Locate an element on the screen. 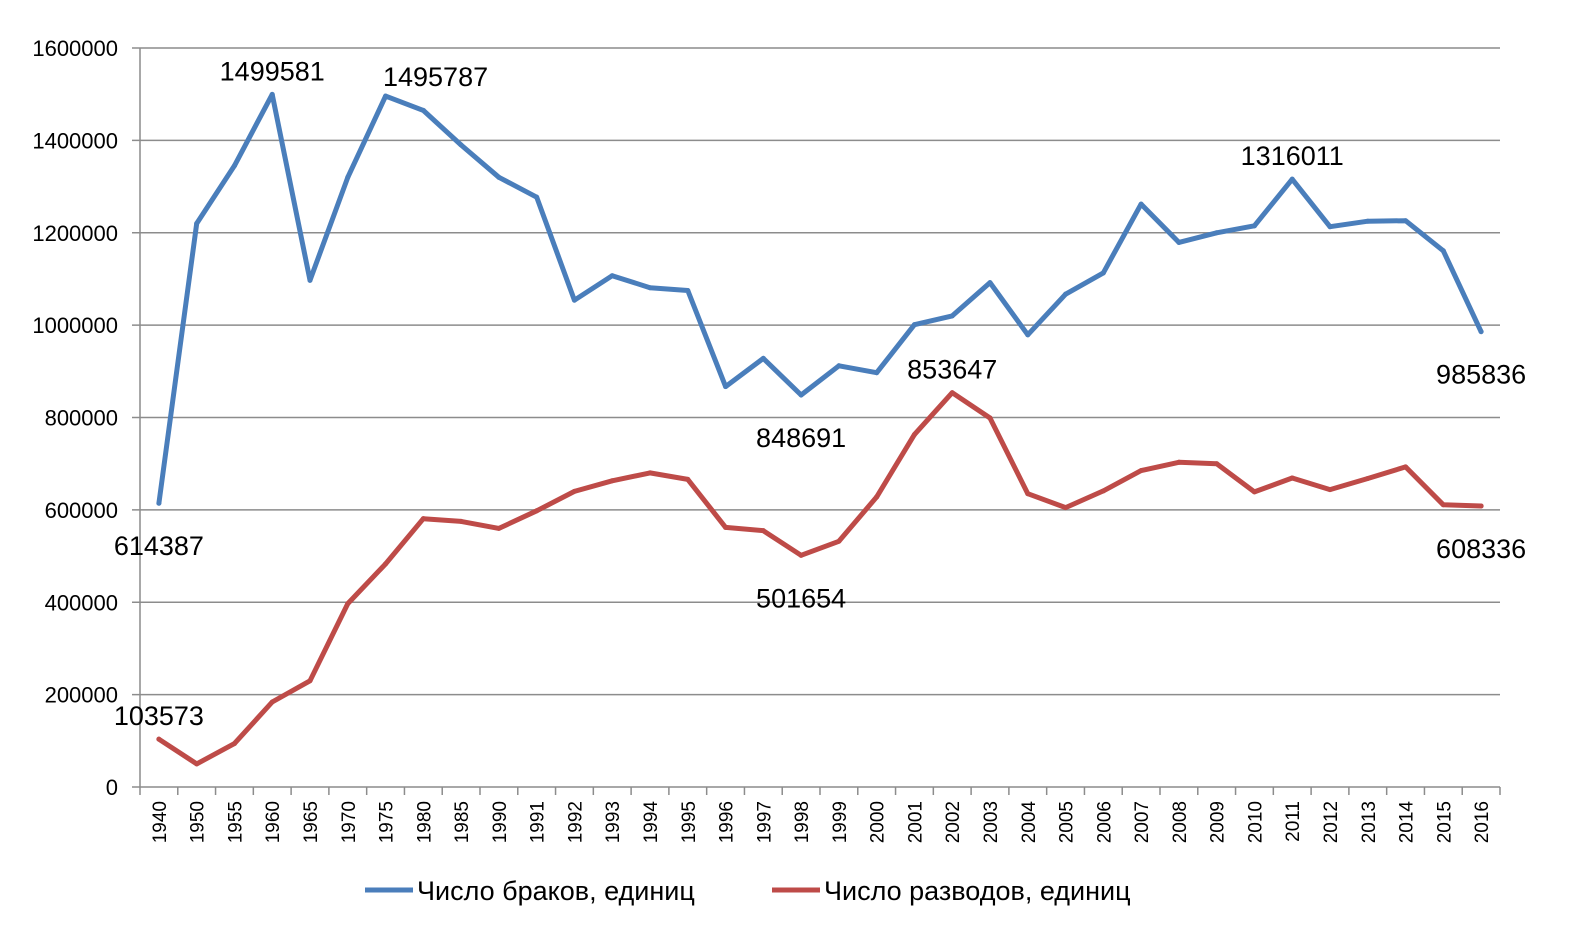 This screenshot has width=1575, height=939. x-tick-label: 1960 is located at coordinates (273, 822).